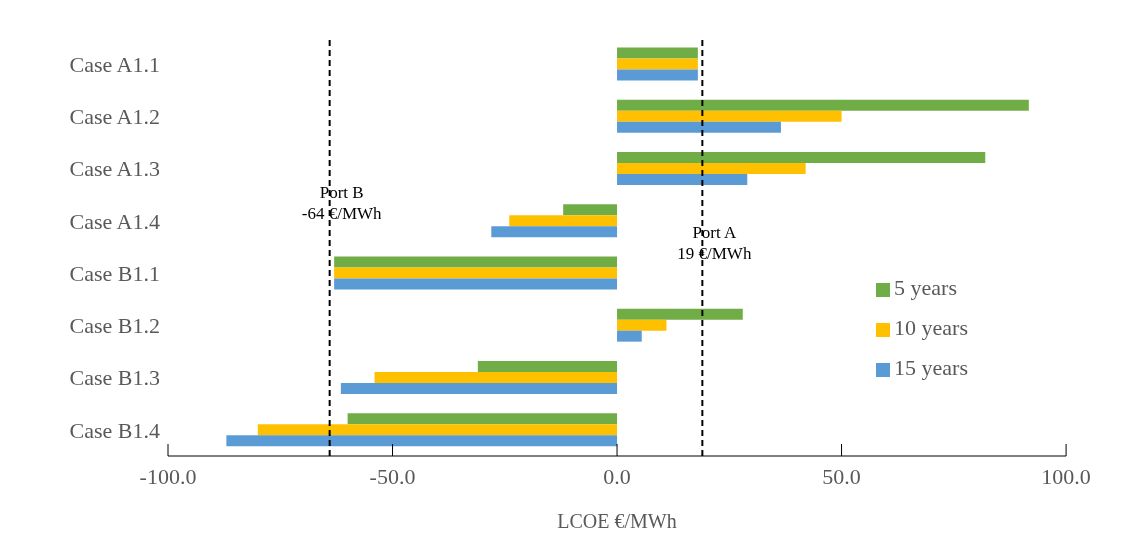 Image resolution: width=1130 pixels, height=536 pixels. What do you see at coordinates (392, 476) in the screenshot?
I see `x-tick-label: -50.0` at bounding box center [392, 476].